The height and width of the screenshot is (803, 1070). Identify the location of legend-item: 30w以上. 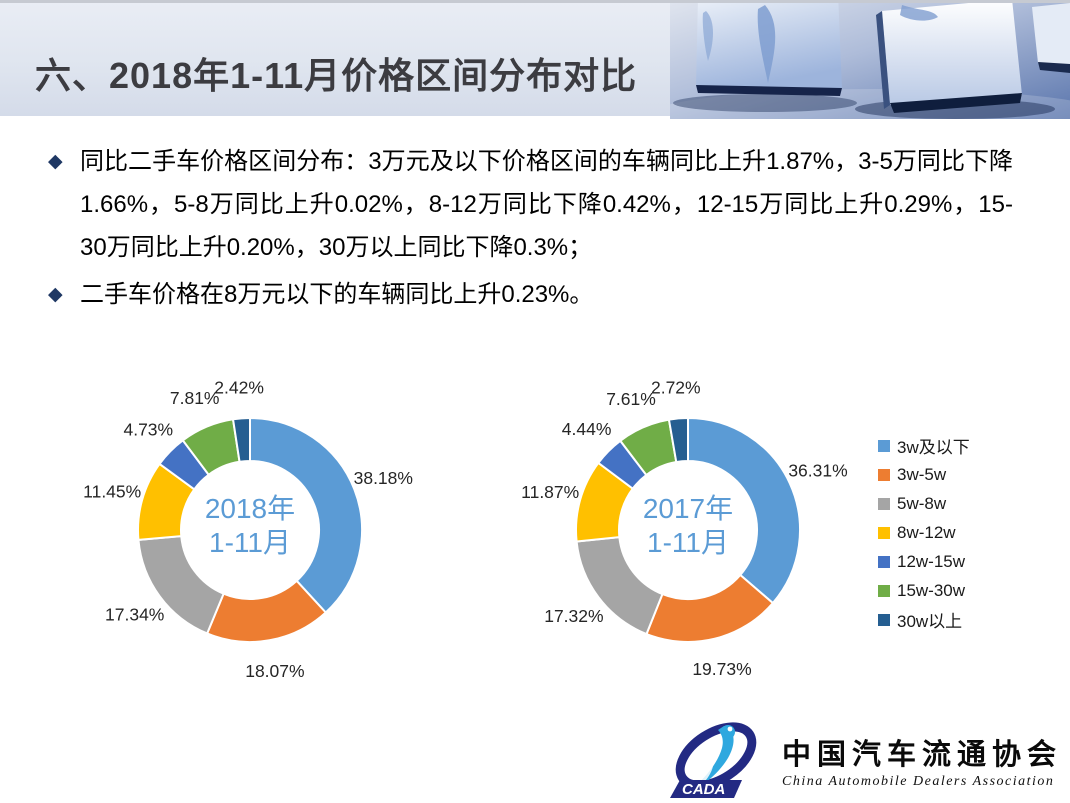
(924, 619).